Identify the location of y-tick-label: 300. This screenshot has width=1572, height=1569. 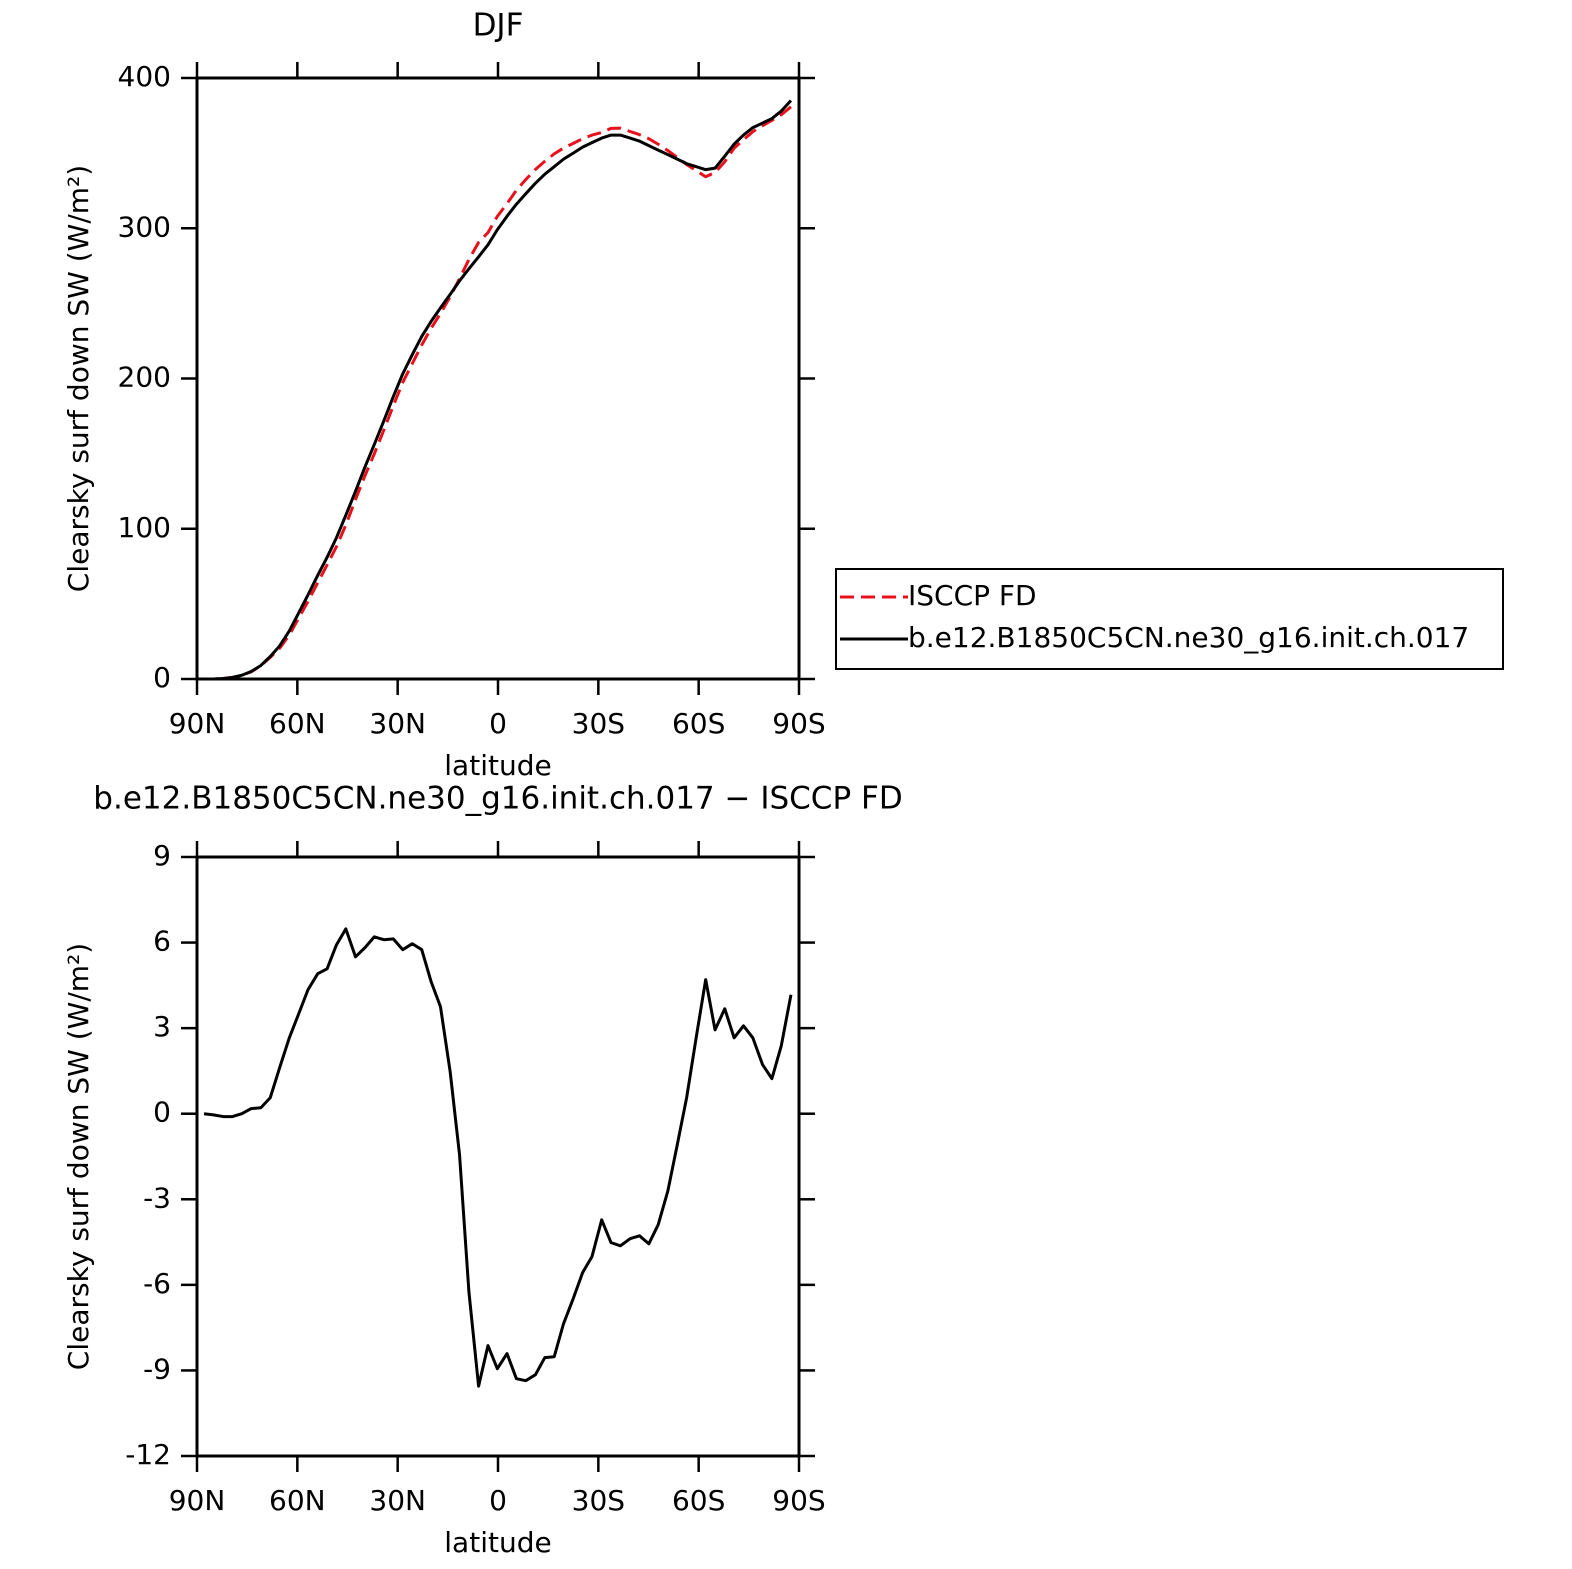
(144, 226).